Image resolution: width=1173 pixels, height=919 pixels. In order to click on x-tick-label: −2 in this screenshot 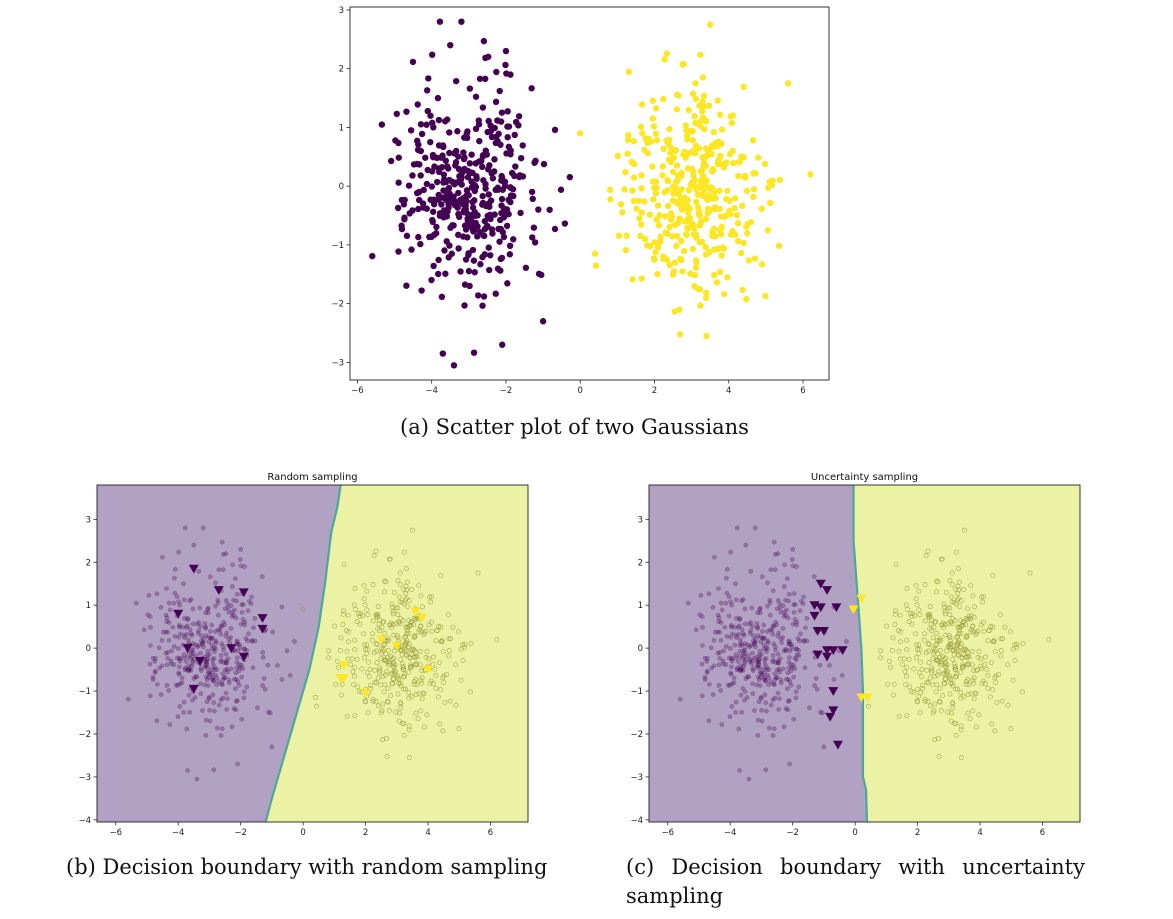, I will do `click(240, 833)`.